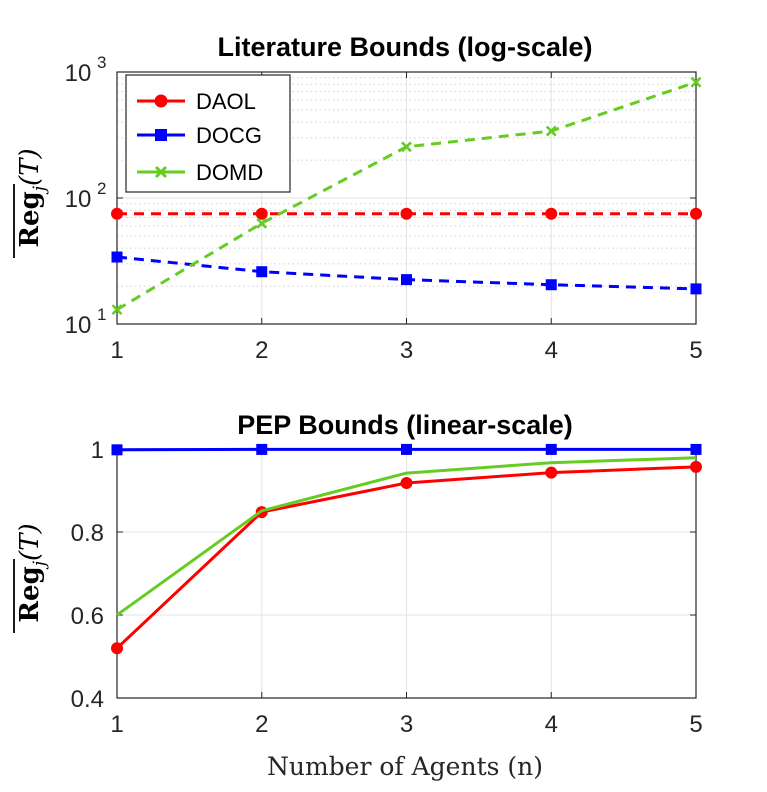 This screenshot has width=767, height=792. What do you see at coordinates (87, 699) in the screenshot?
I see `y-tick-label: 0.4` at bounding box center [87, 699].